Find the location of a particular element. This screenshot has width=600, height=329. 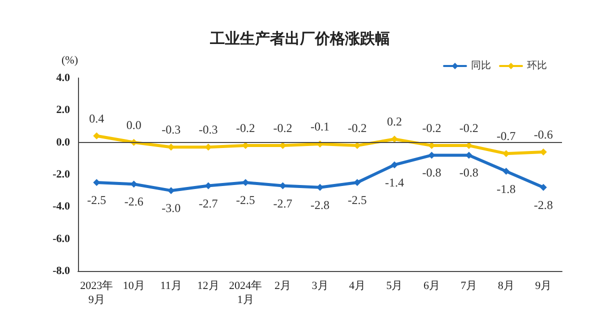

x-tick-label: 7月 is located at coordinates (469, 286).